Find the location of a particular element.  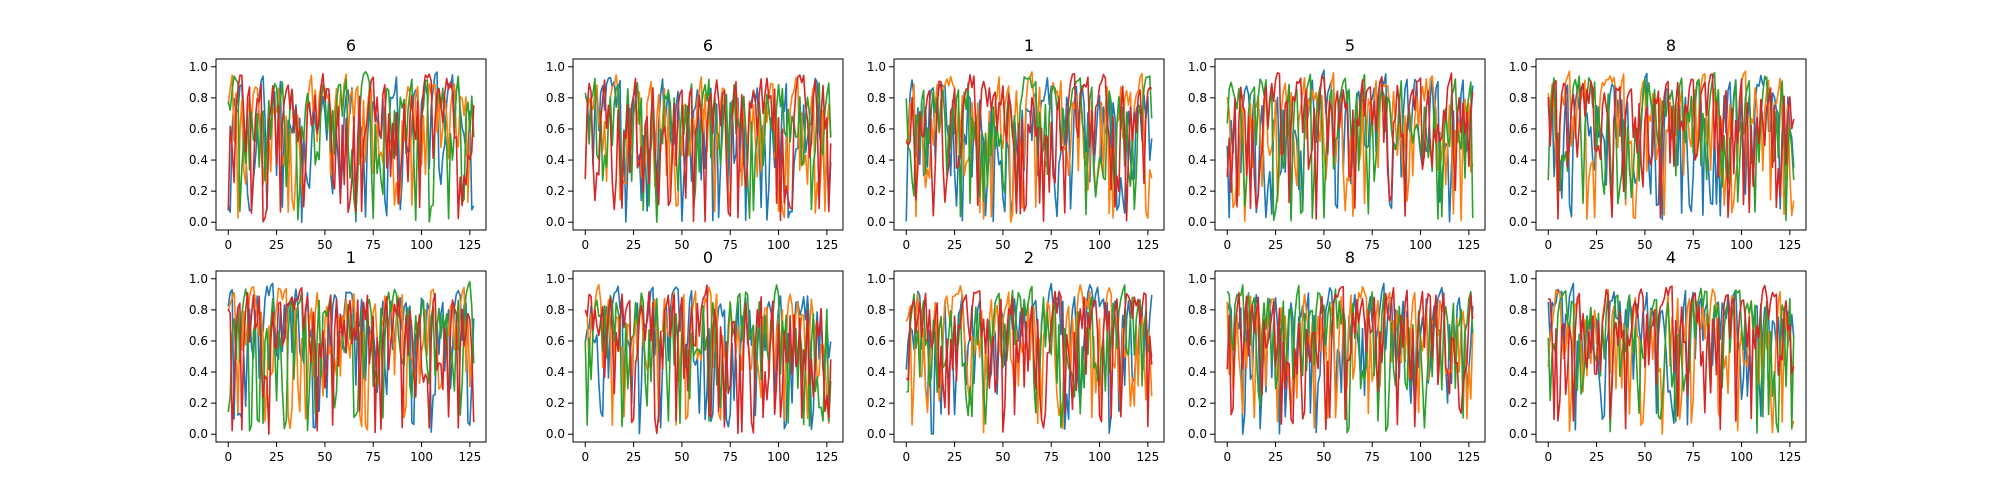

panel-title: 4 is located at coordinates (1671, 257).